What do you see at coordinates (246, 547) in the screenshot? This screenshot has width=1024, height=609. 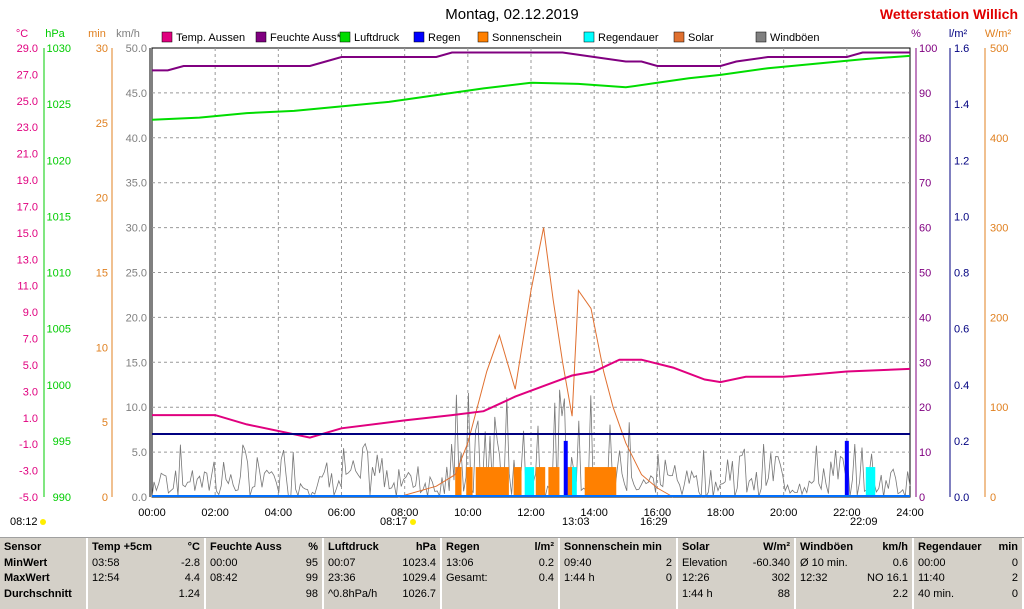 I see `summary-title: Feuchte Auss` at bounding box center [246, 547].